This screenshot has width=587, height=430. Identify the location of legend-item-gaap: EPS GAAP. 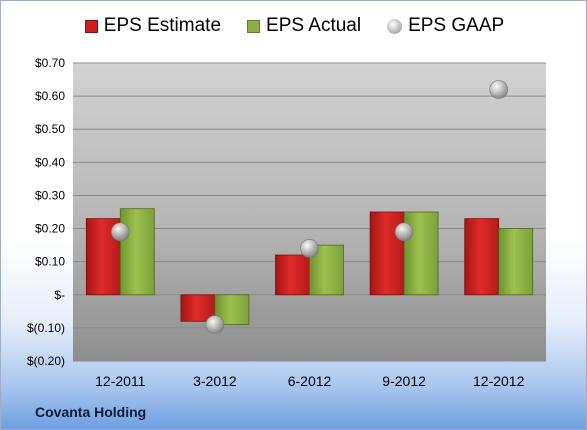
(445, 26).